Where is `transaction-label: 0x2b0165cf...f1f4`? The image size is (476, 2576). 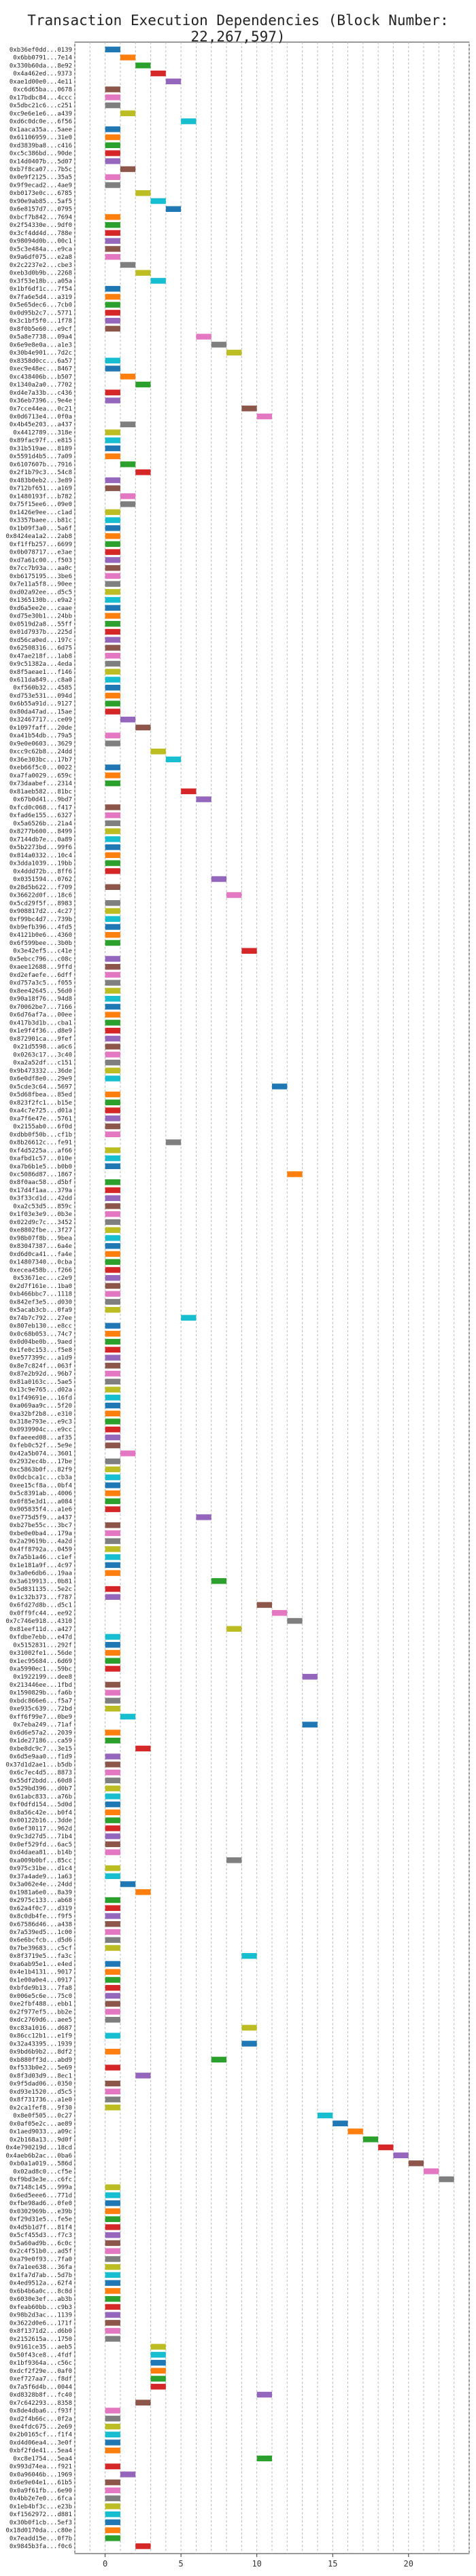 transaction-label: 0x2b0165cf...f1f4 is located at coordinates (41, 2435).